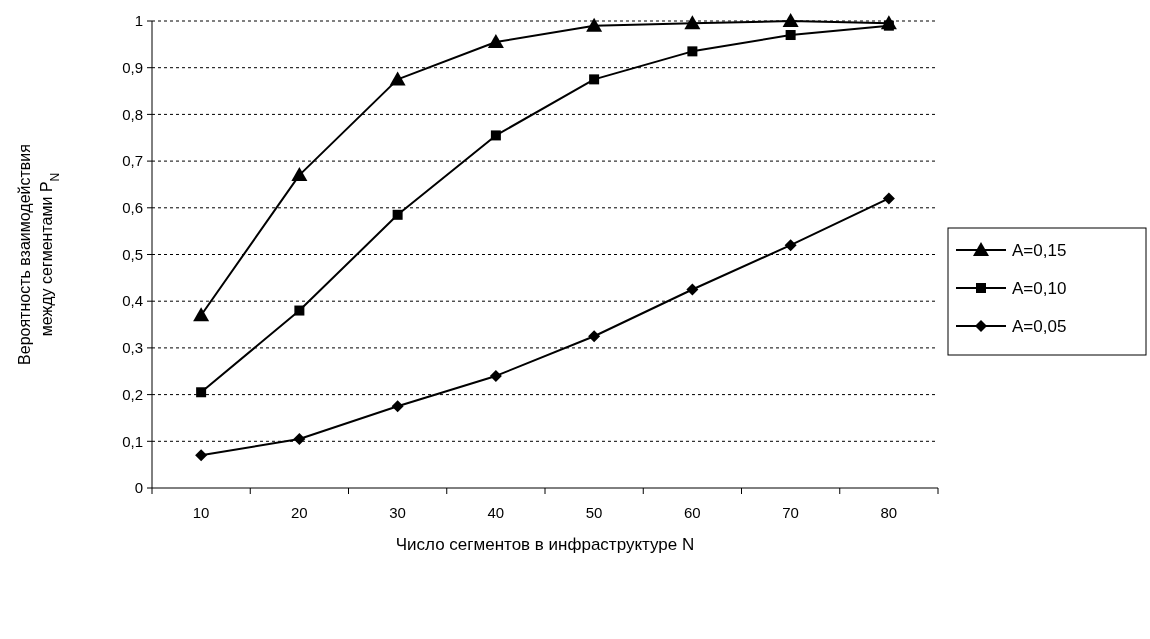 The width and height of the screenshot is (1150, 639). I want to click on x-tick-label: 50, so click(594, 512).